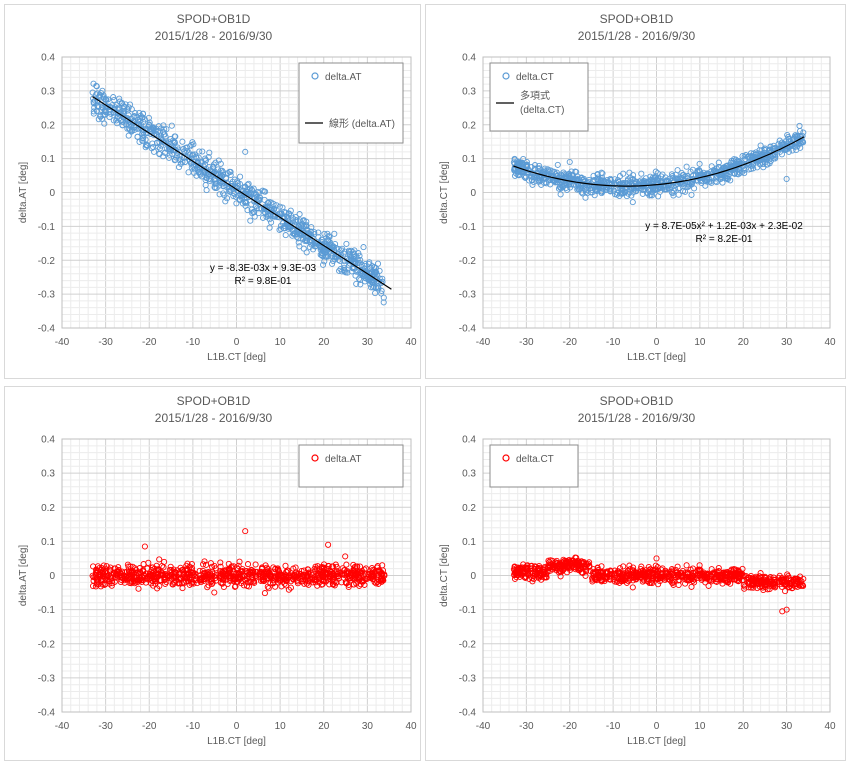 Image resolution: width=850 pixels, height=765 pixels. What do you see at coordinates (237, 726) in the screenshot?
I see `x-tick-label: 0` at bounding box center [237, 726].